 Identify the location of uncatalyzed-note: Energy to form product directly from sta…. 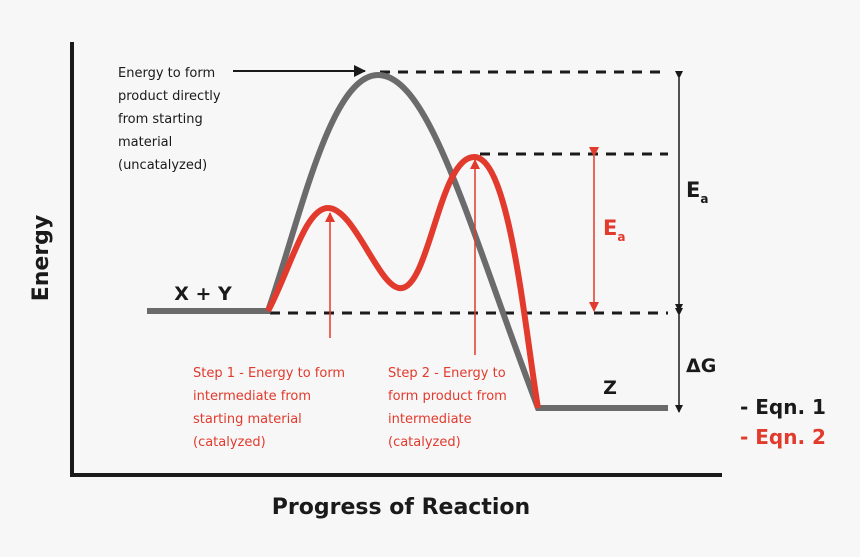
(169, 119).